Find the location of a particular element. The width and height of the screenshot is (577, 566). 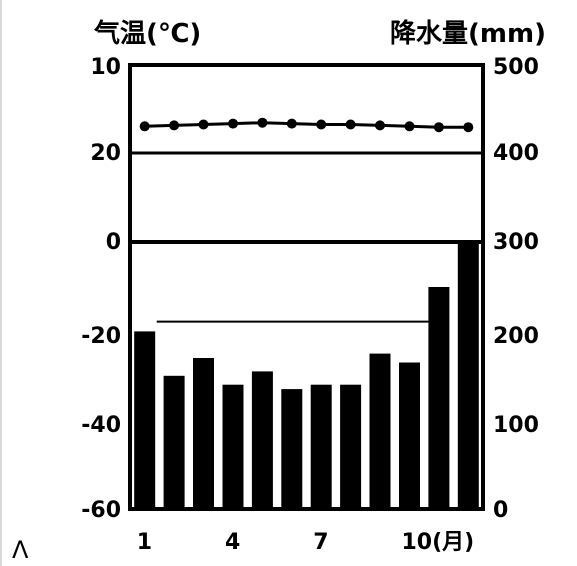

left-axis-title: 气温(℃) is located at coordinates (147, 33).